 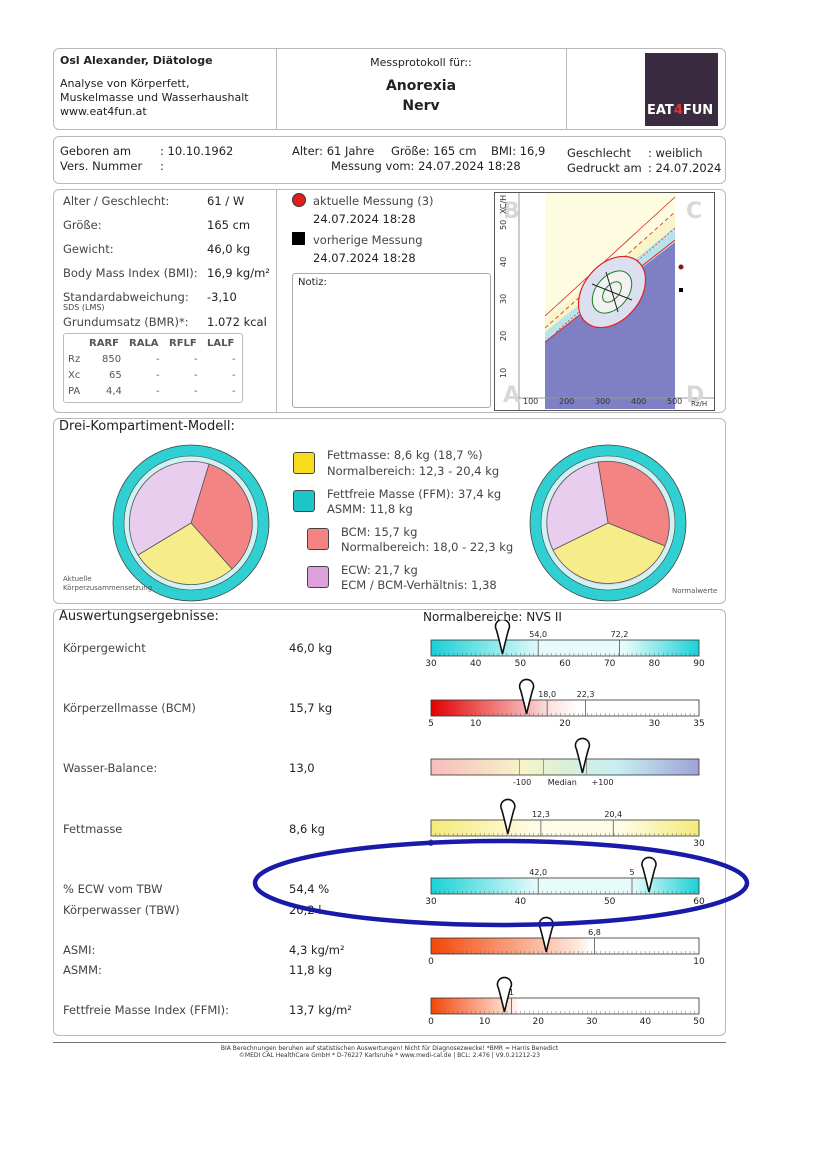 I want to click on ffmi-norm-label: 1, so click(x=511, y=992).